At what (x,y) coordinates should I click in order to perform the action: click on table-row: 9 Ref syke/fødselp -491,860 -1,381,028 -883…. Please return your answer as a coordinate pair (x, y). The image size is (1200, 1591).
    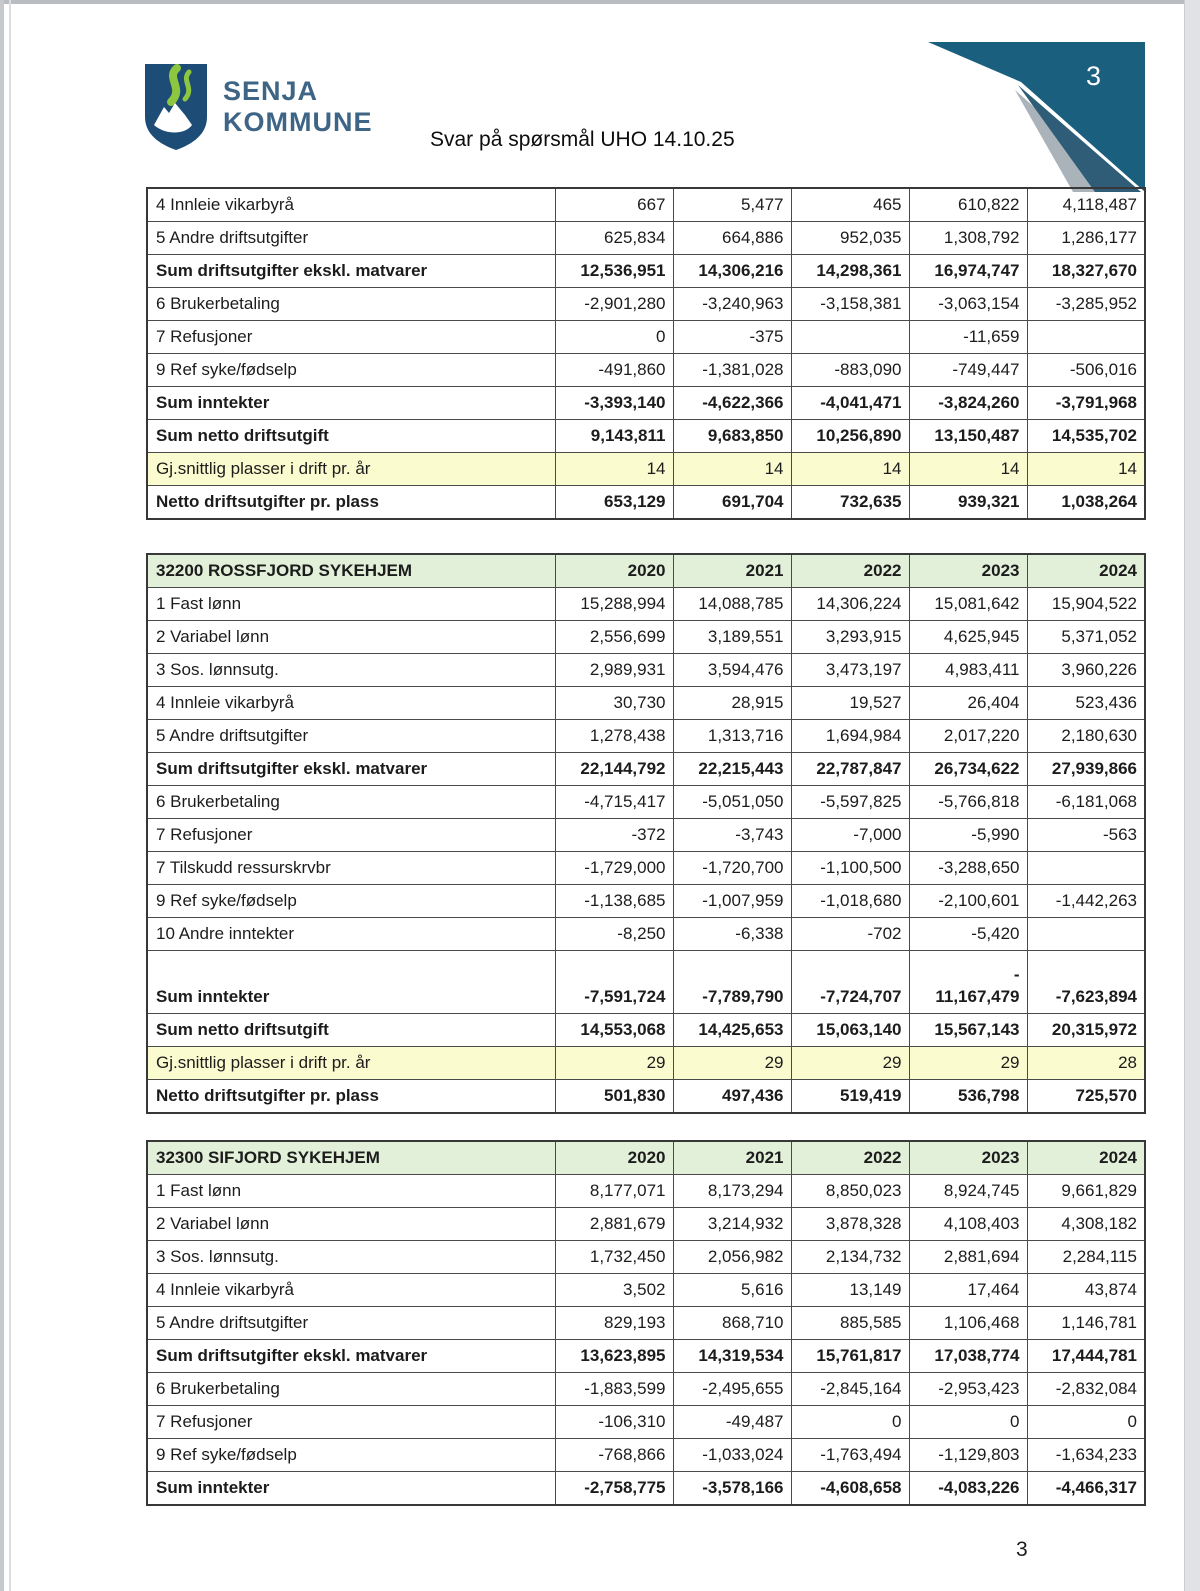
    Looking at the image, I should click on (646, 370).